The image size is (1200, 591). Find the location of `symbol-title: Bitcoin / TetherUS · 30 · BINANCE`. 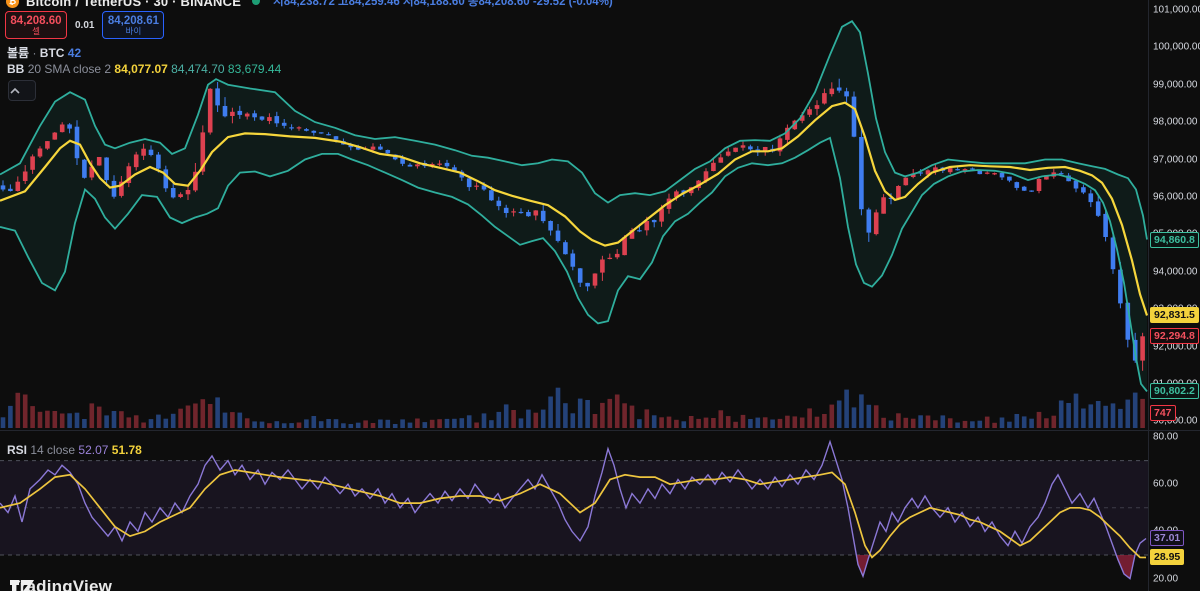

symbol-title: Bitcoin / TetherUS · 30 · BINANCE is located at coordinates (134, 4).